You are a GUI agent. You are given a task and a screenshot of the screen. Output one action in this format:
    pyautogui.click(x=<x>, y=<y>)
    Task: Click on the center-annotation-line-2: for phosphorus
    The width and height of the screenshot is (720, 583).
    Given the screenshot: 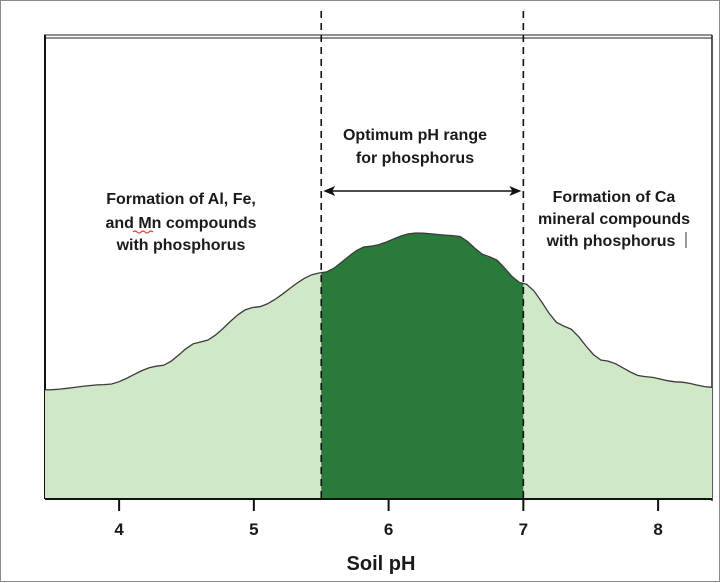 What is the action you would take?
    pyautogui.click(x=415, y=158)
    